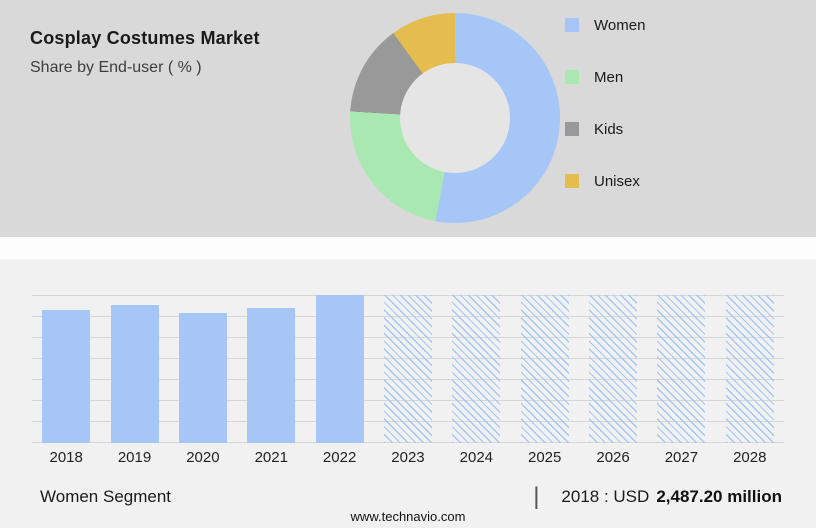  What do you see at coordinates (572, 77) in the screenshot?
I see `legend-swatch-men` at bounding box center [572, 77].